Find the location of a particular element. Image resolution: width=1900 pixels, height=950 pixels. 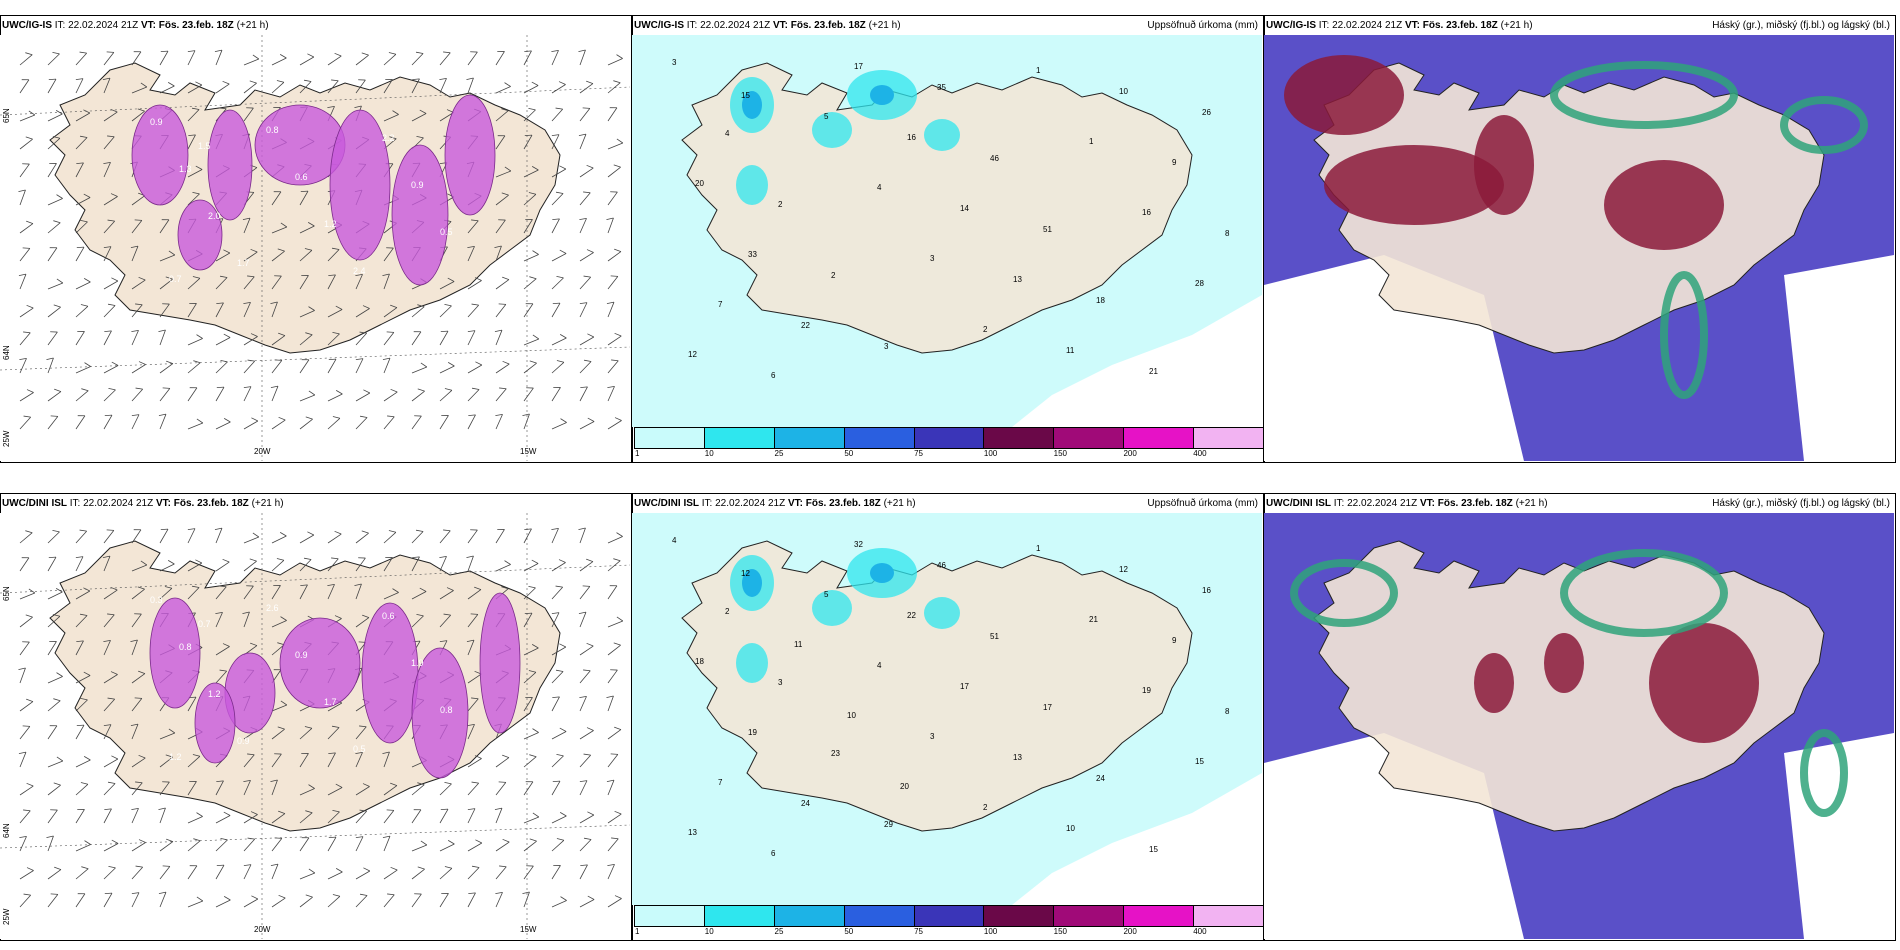

precip-value: 12 is located at coordinates (745, 573).